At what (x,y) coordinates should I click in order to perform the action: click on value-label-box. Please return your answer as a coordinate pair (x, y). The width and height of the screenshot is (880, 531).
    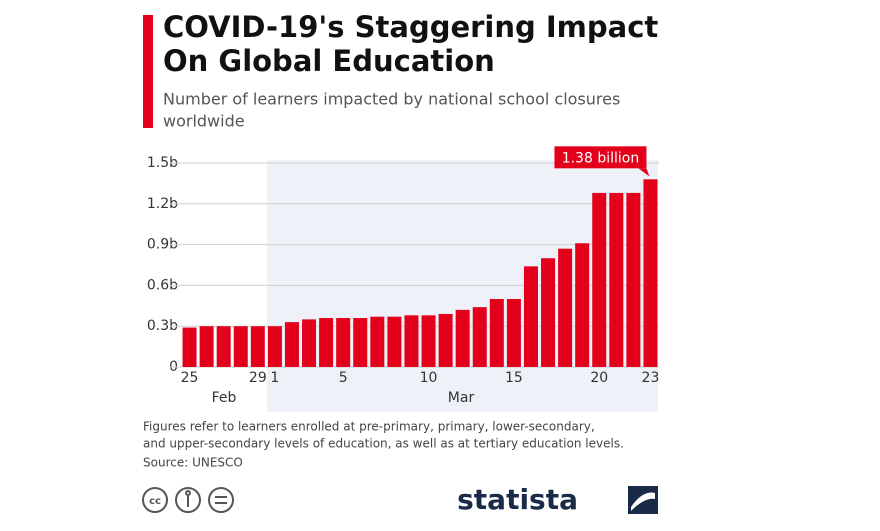
    Looking at the image, I should click on (600, 157).